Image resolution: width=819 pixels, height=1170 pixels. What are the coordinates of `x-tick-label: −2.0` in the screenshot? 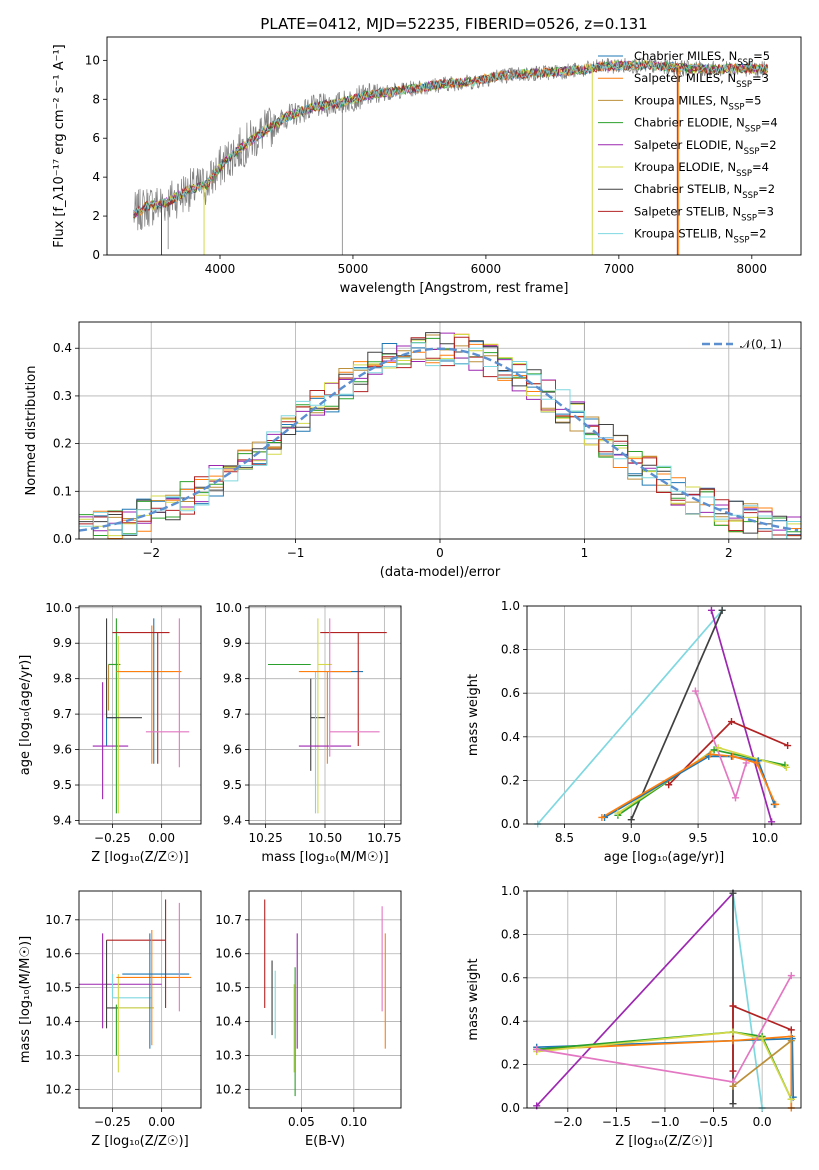 It's located at (567, 1122).